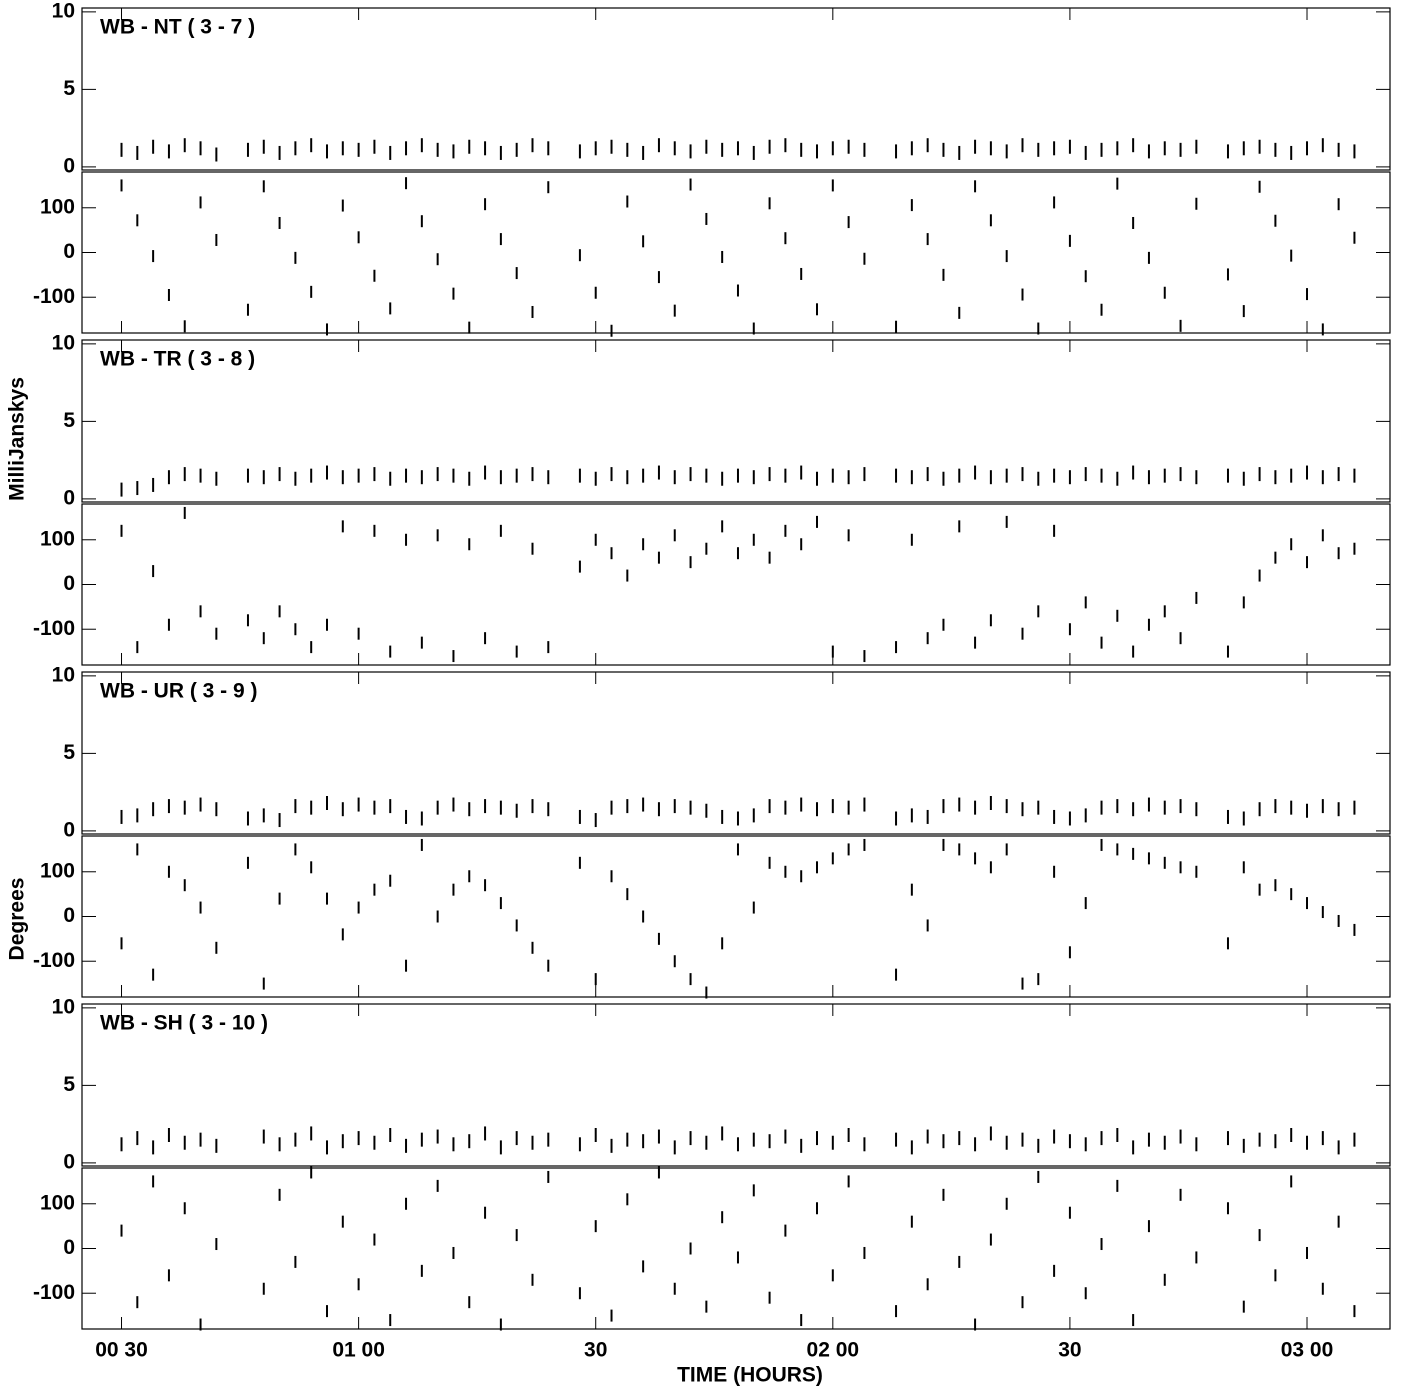 The width and height of the screenshot is (1401, 1394). Describe the element at coordinates (17, 439) in the screenshot. I see `amplitude-axis-label: MilliJanskys` at that location.